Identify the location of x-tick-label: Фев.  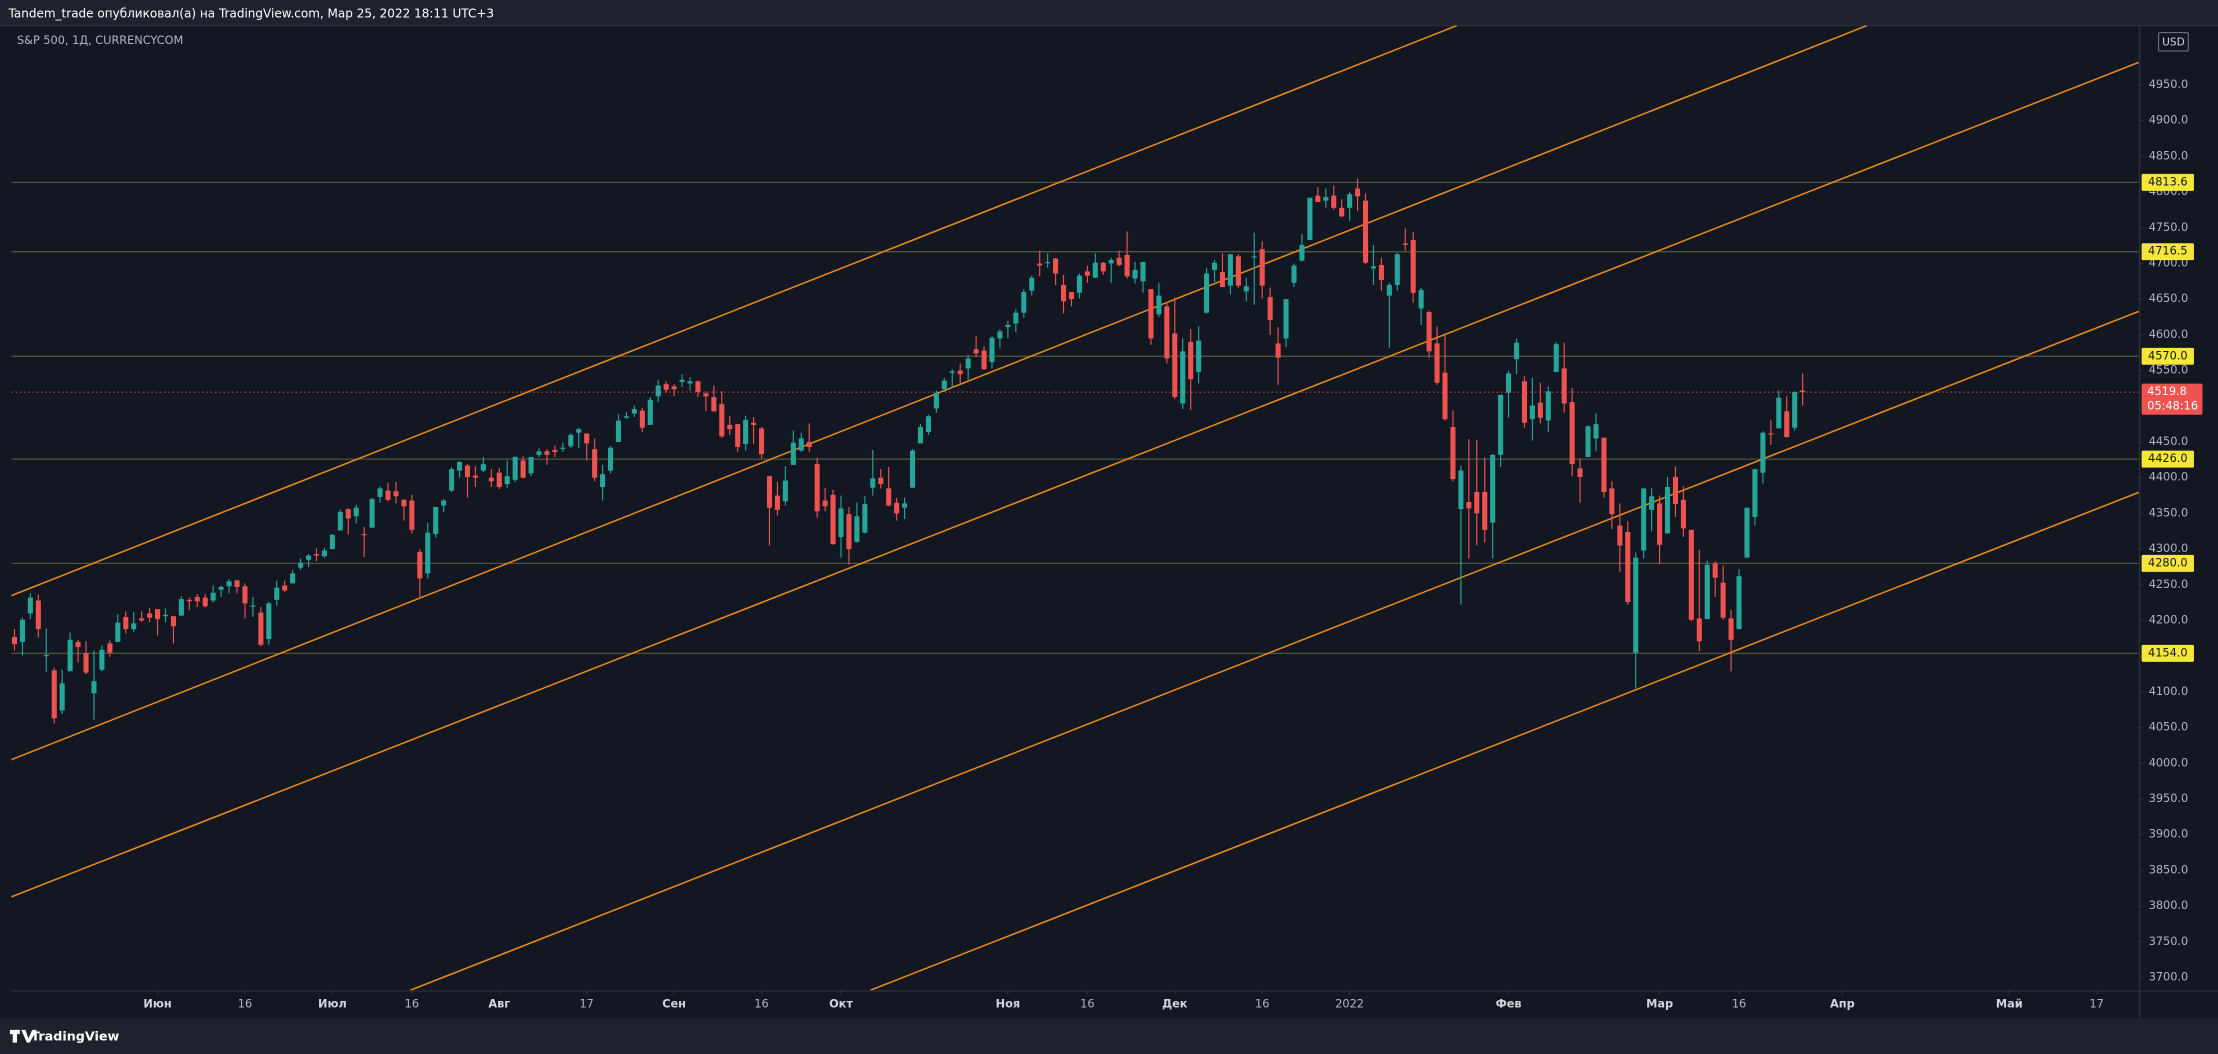
(1509, 1003).